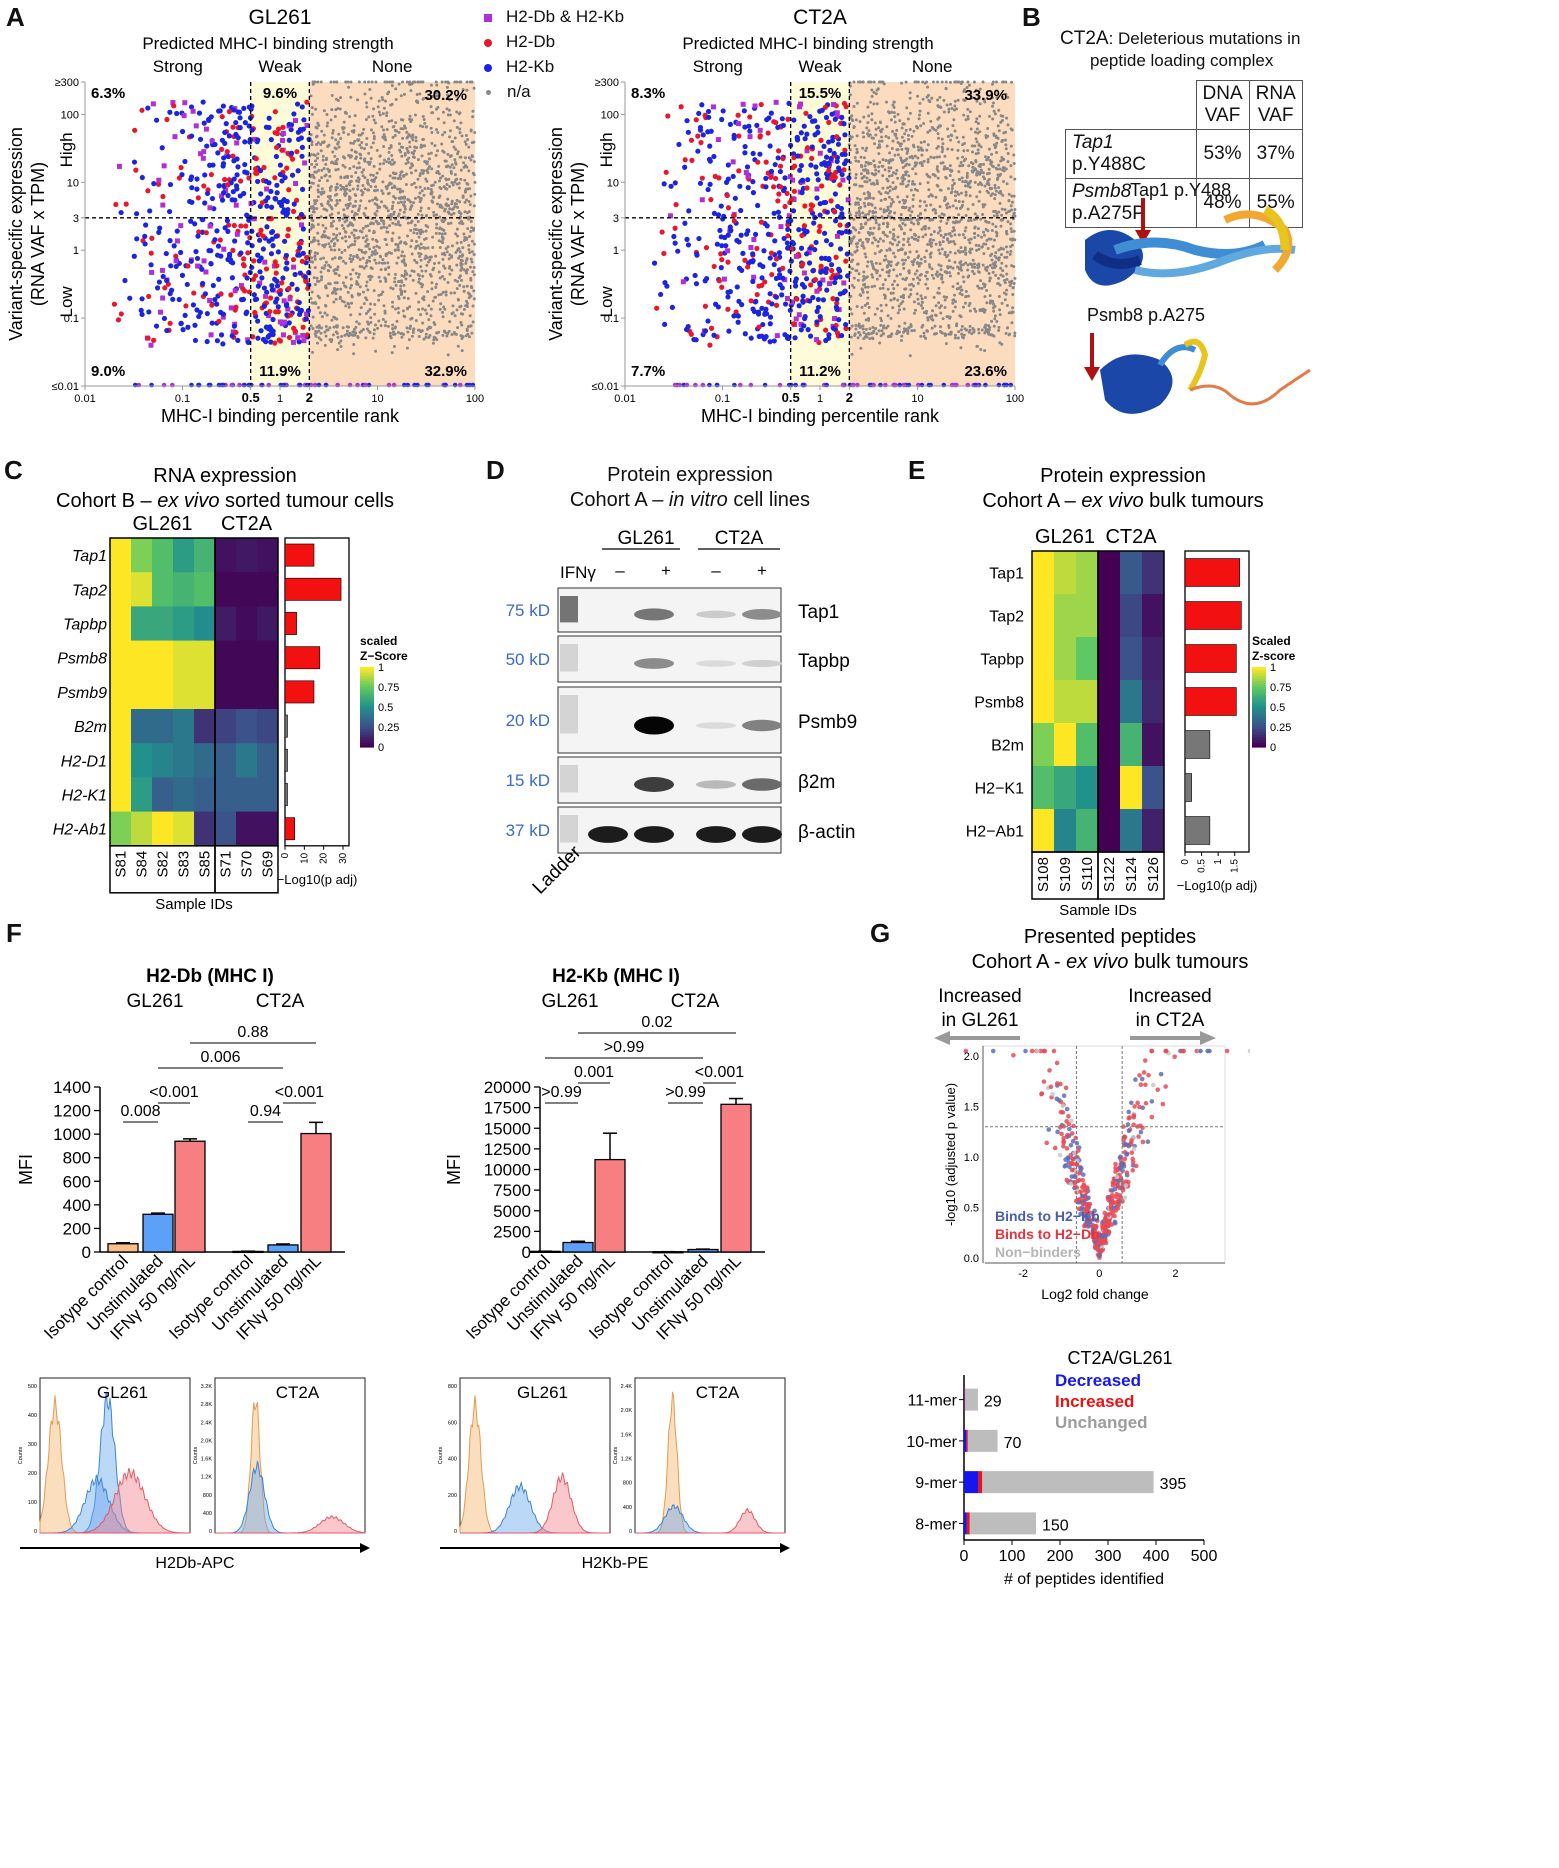 Image resolution: width=1559 pixels, height=1868 pixels. I want to click on panel-label-c: C, so click(13, 470).